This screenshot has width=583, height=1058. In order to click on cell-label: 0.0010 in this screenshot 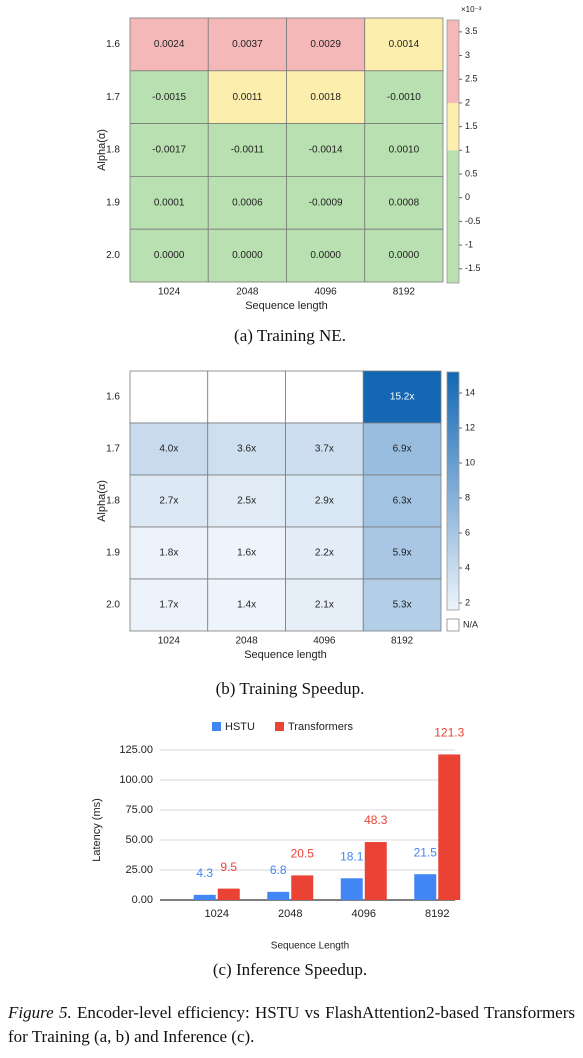, I will do `click(404, 150)`.